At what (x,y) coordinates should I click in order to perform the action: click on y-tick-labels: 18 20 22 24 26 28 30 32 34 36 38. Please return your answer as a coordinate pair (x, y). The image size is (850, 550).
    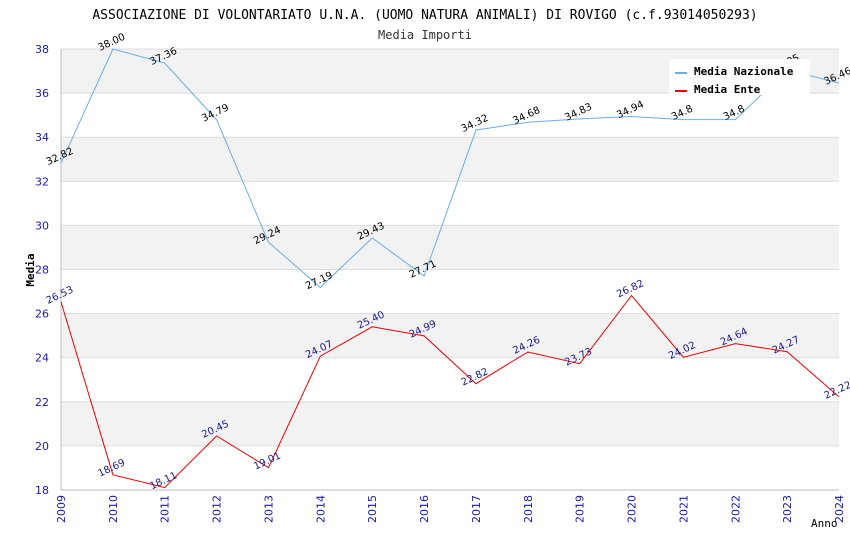
    Looking at the image, I should click on (42, 270).